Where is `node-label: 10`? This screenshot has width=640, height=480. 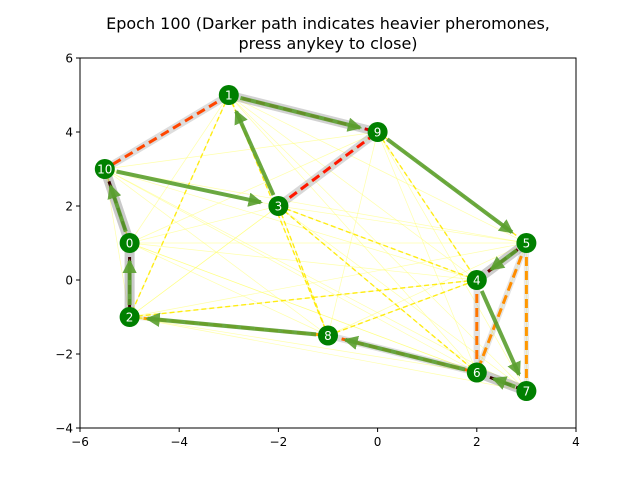 node-label: 10 is located at coordinates (104, 169).